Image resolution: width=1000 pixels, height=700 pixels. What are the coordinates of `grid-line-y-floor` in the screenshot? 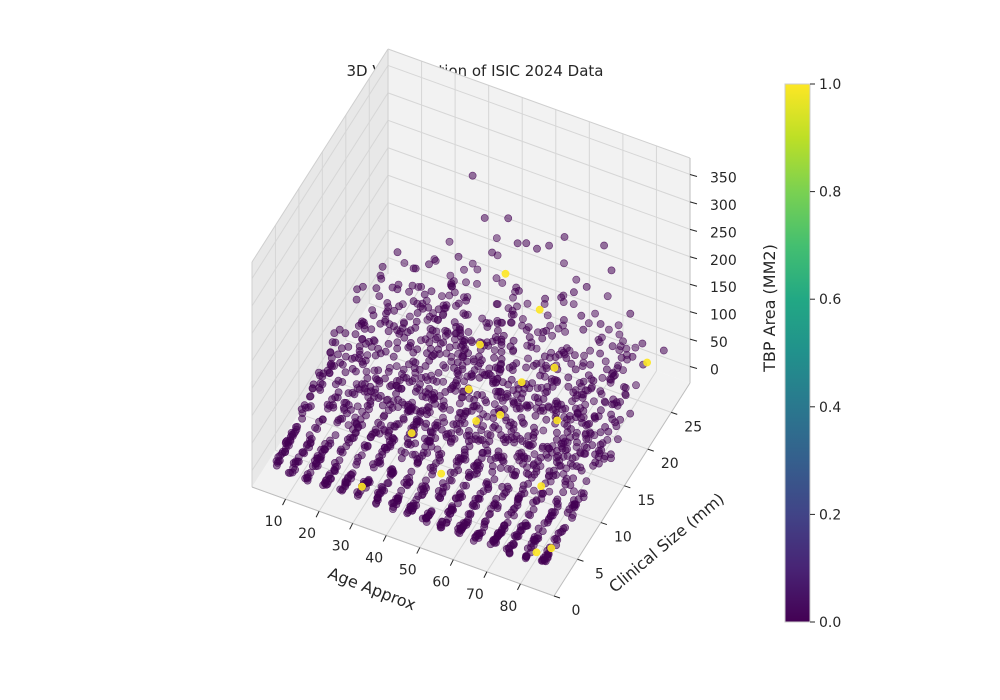 It's located at (426, 504).